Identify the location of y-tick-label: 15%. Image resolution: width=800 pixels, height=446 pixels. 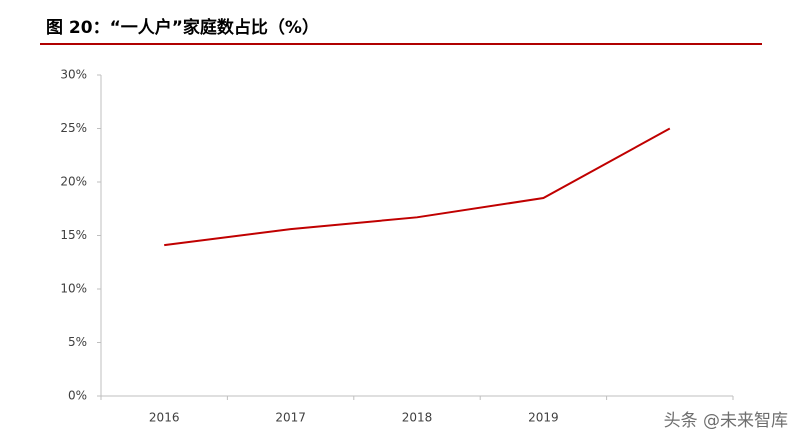
(73, 235).